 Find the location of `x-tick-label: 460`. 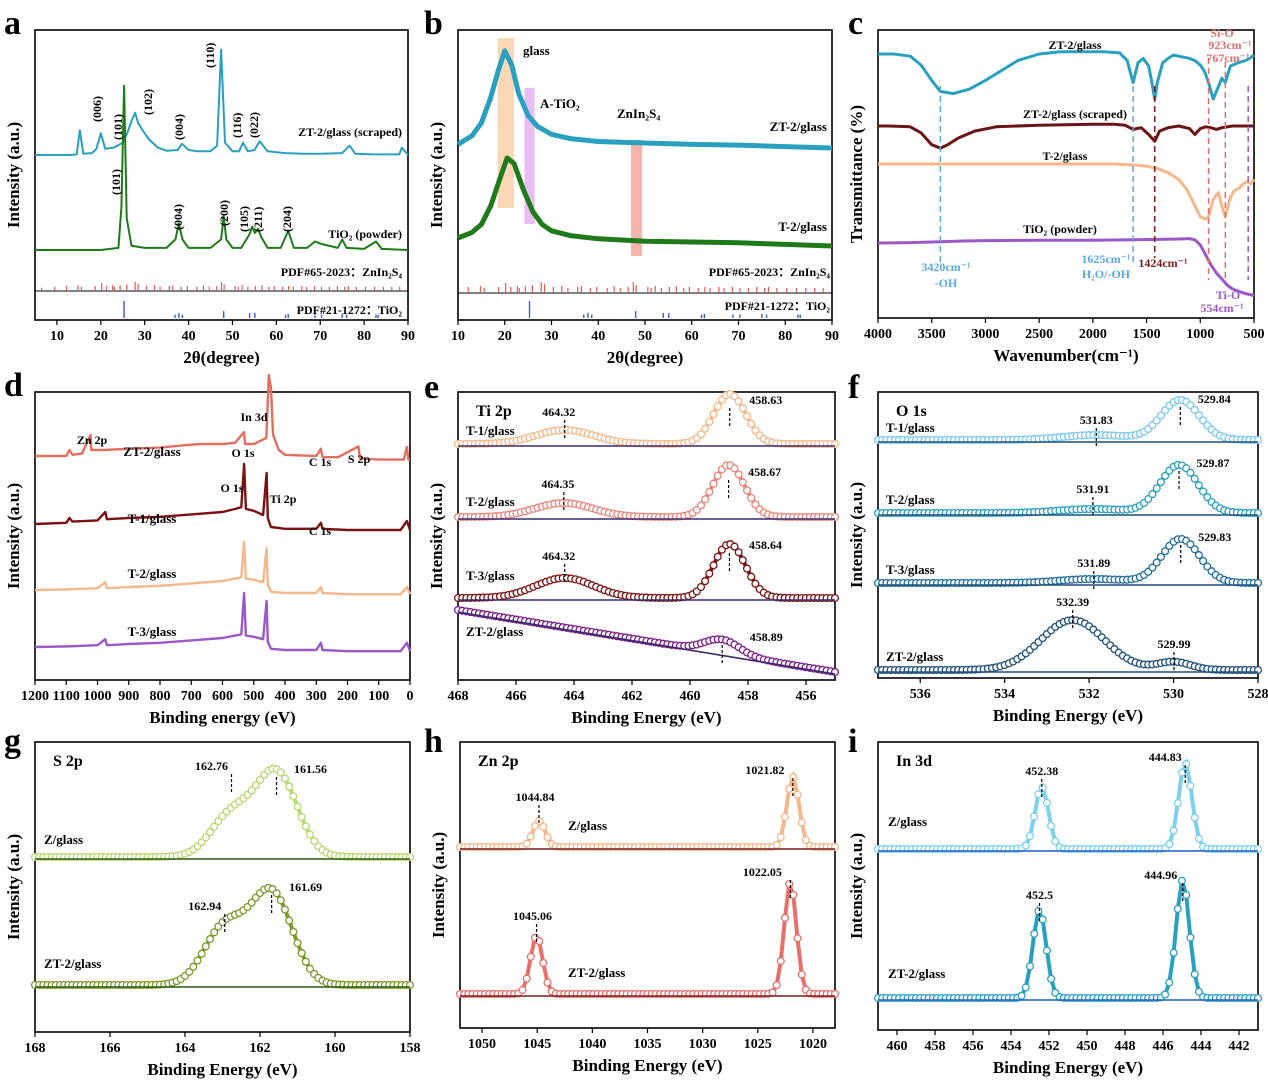

x-tick-label: 460 is located at coordinates (690, 696).